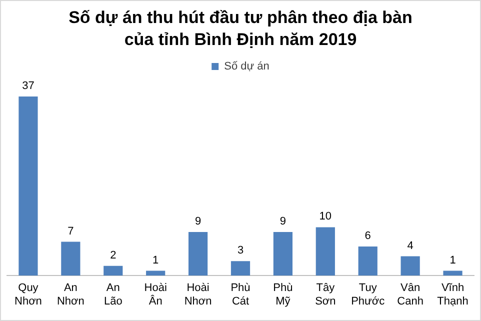 The height and width of the screenshot is (321, 481). I want to click on x-tick-label: Hoài Nhơn, so click(198, 295).